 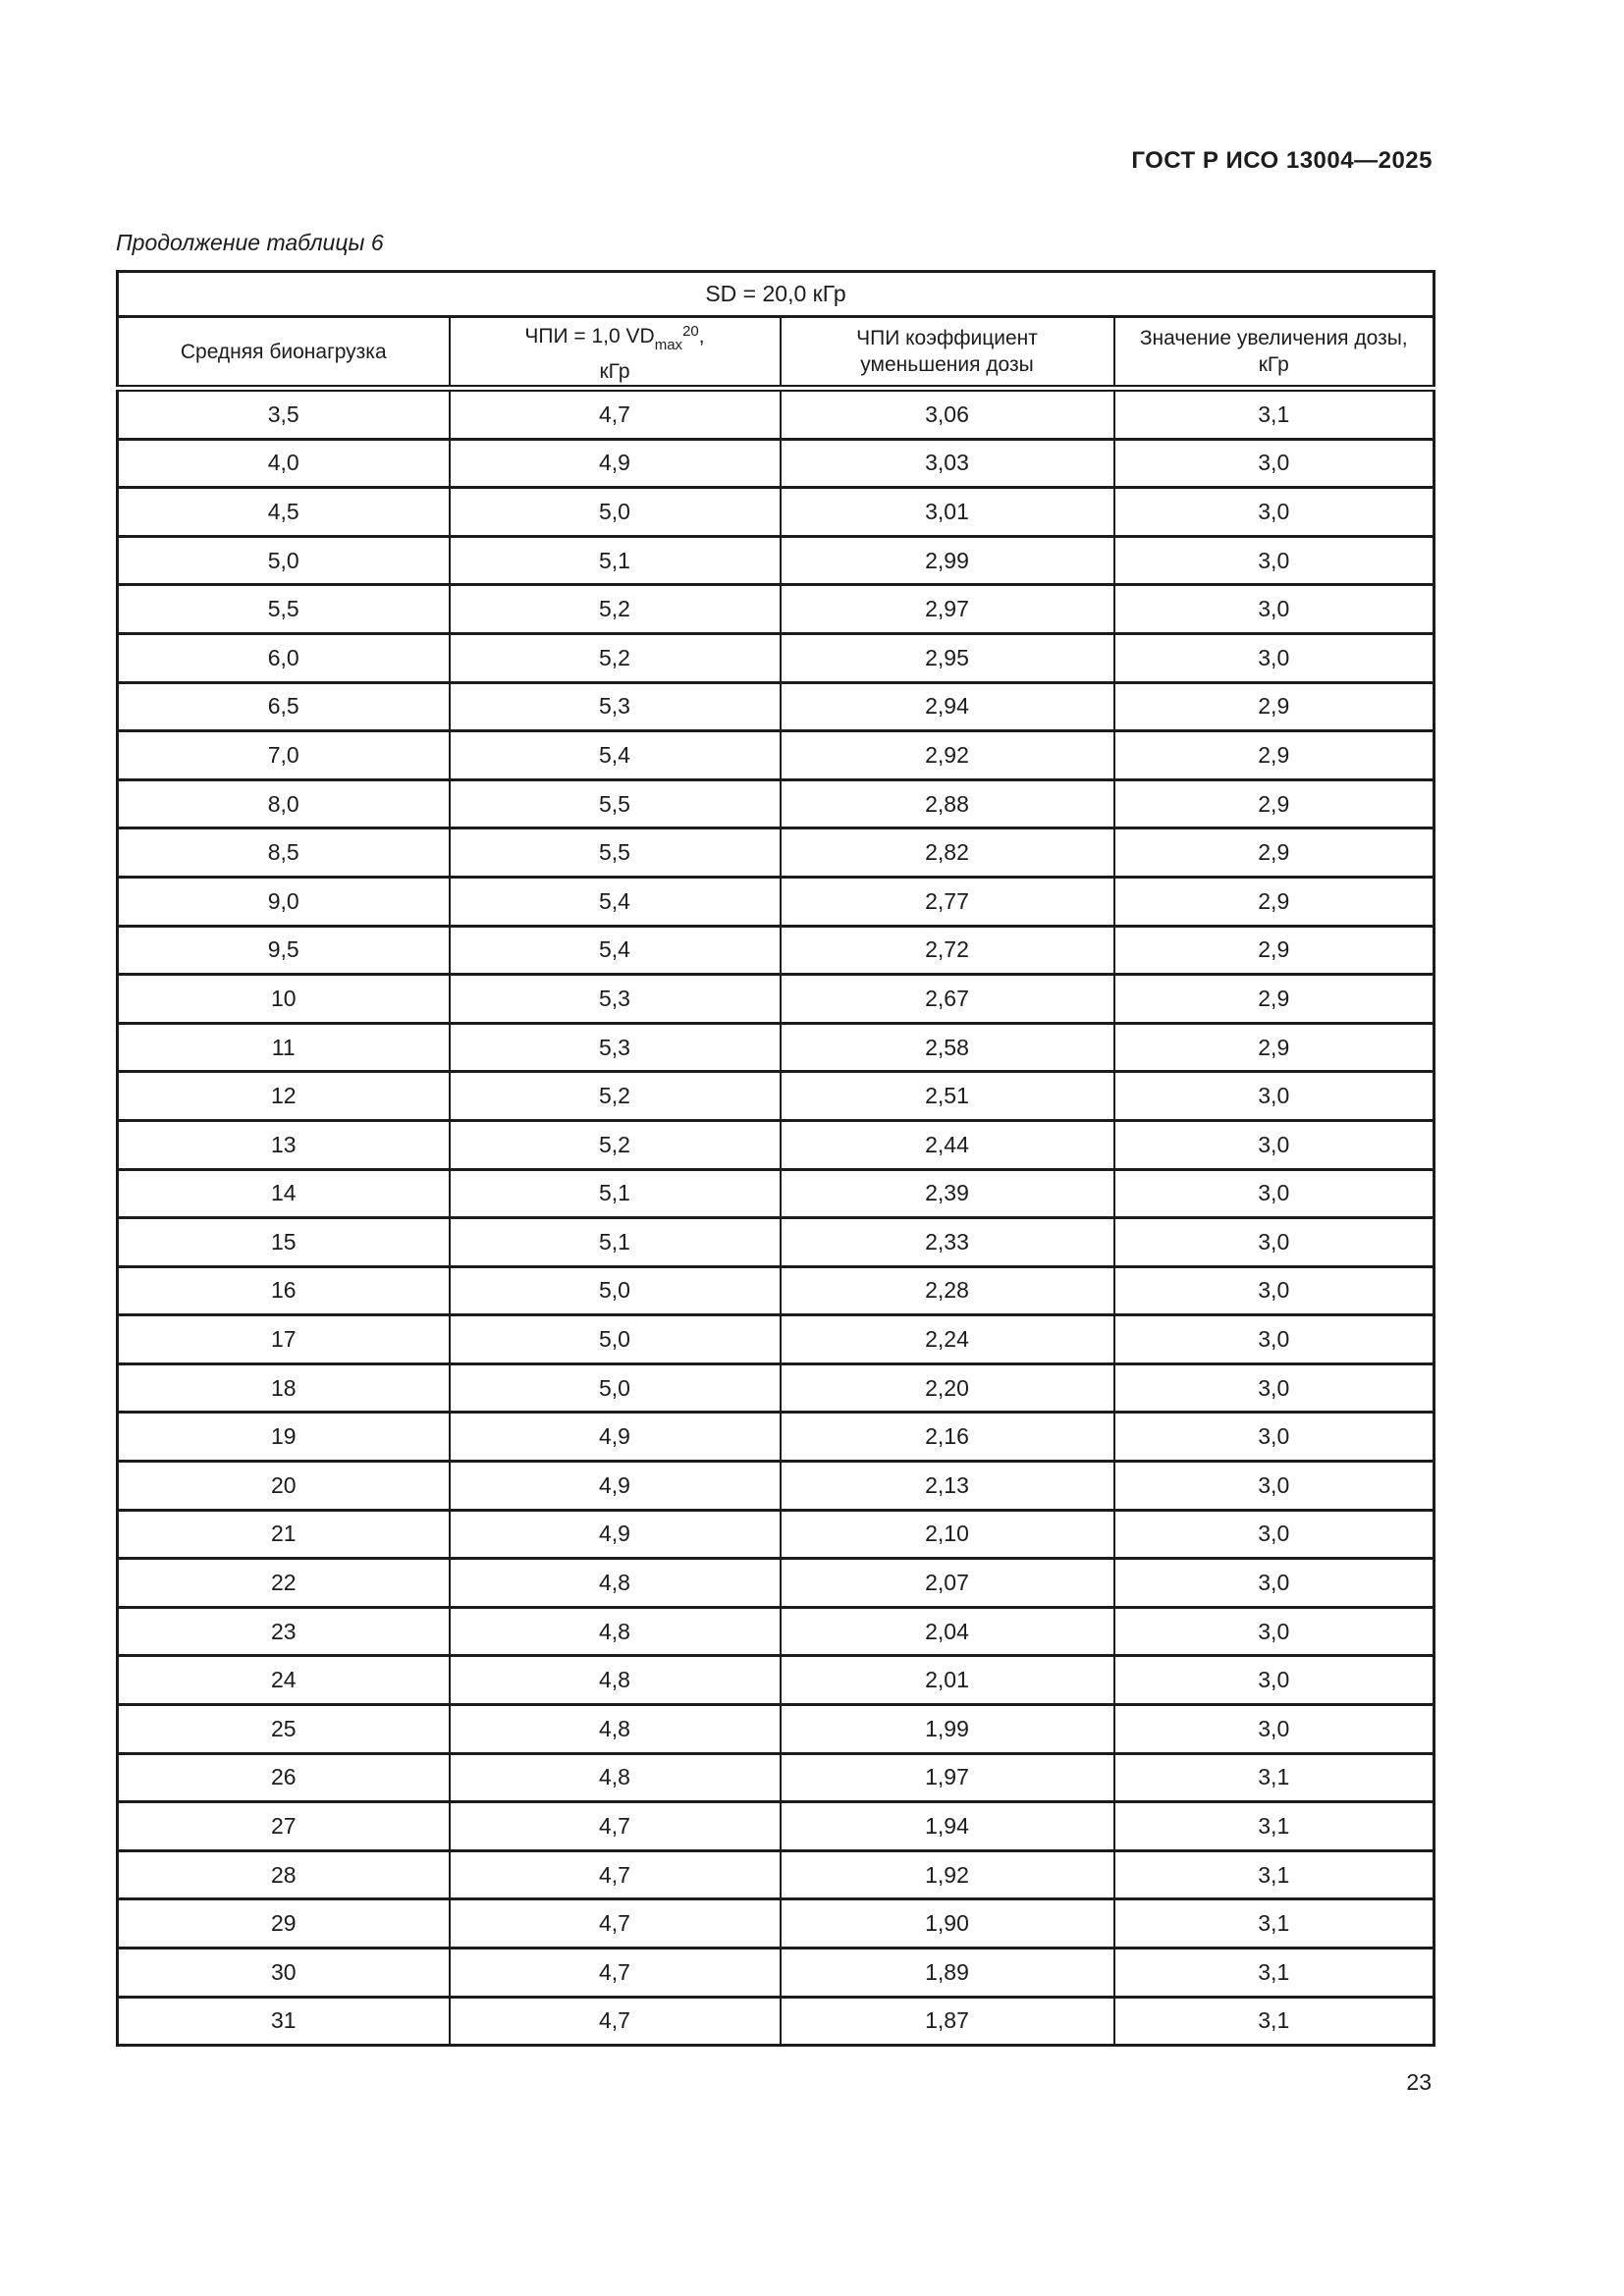 What do you see at coordinates (947, 755) in the screenshot?
I see `table-cell: 2,92` at bounding box center [947, 755].